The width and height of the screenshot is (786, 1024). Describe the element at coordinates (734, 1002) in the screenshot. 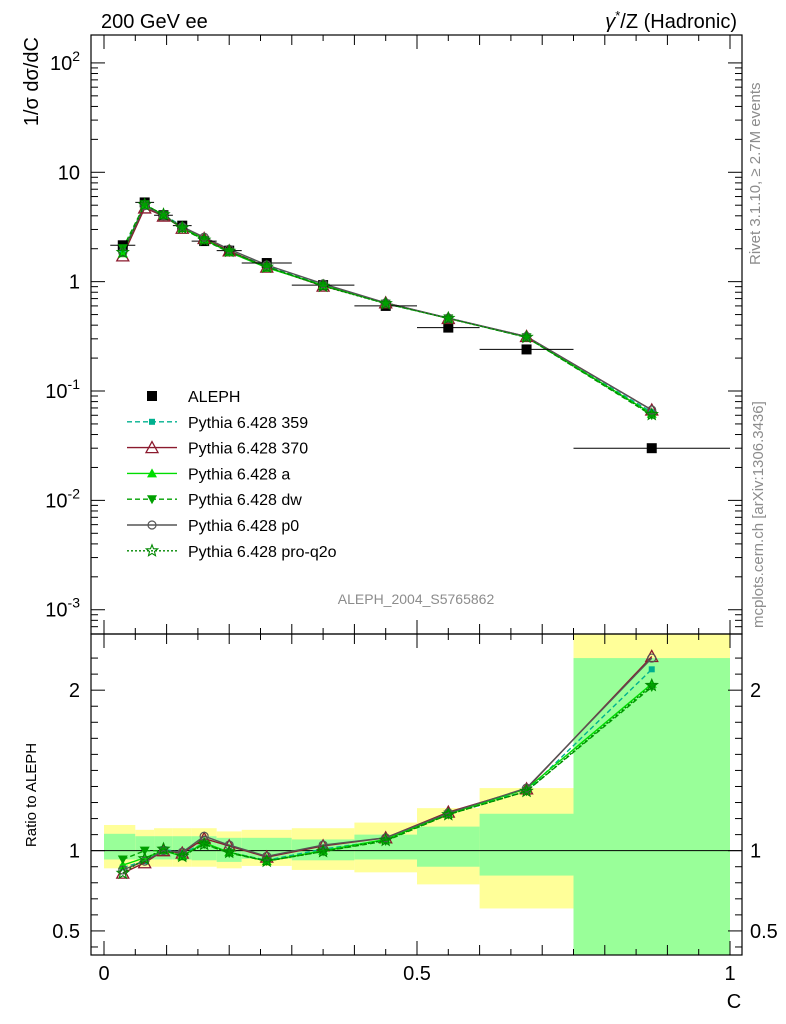

I see `bottom-xlabel: C` at that location.